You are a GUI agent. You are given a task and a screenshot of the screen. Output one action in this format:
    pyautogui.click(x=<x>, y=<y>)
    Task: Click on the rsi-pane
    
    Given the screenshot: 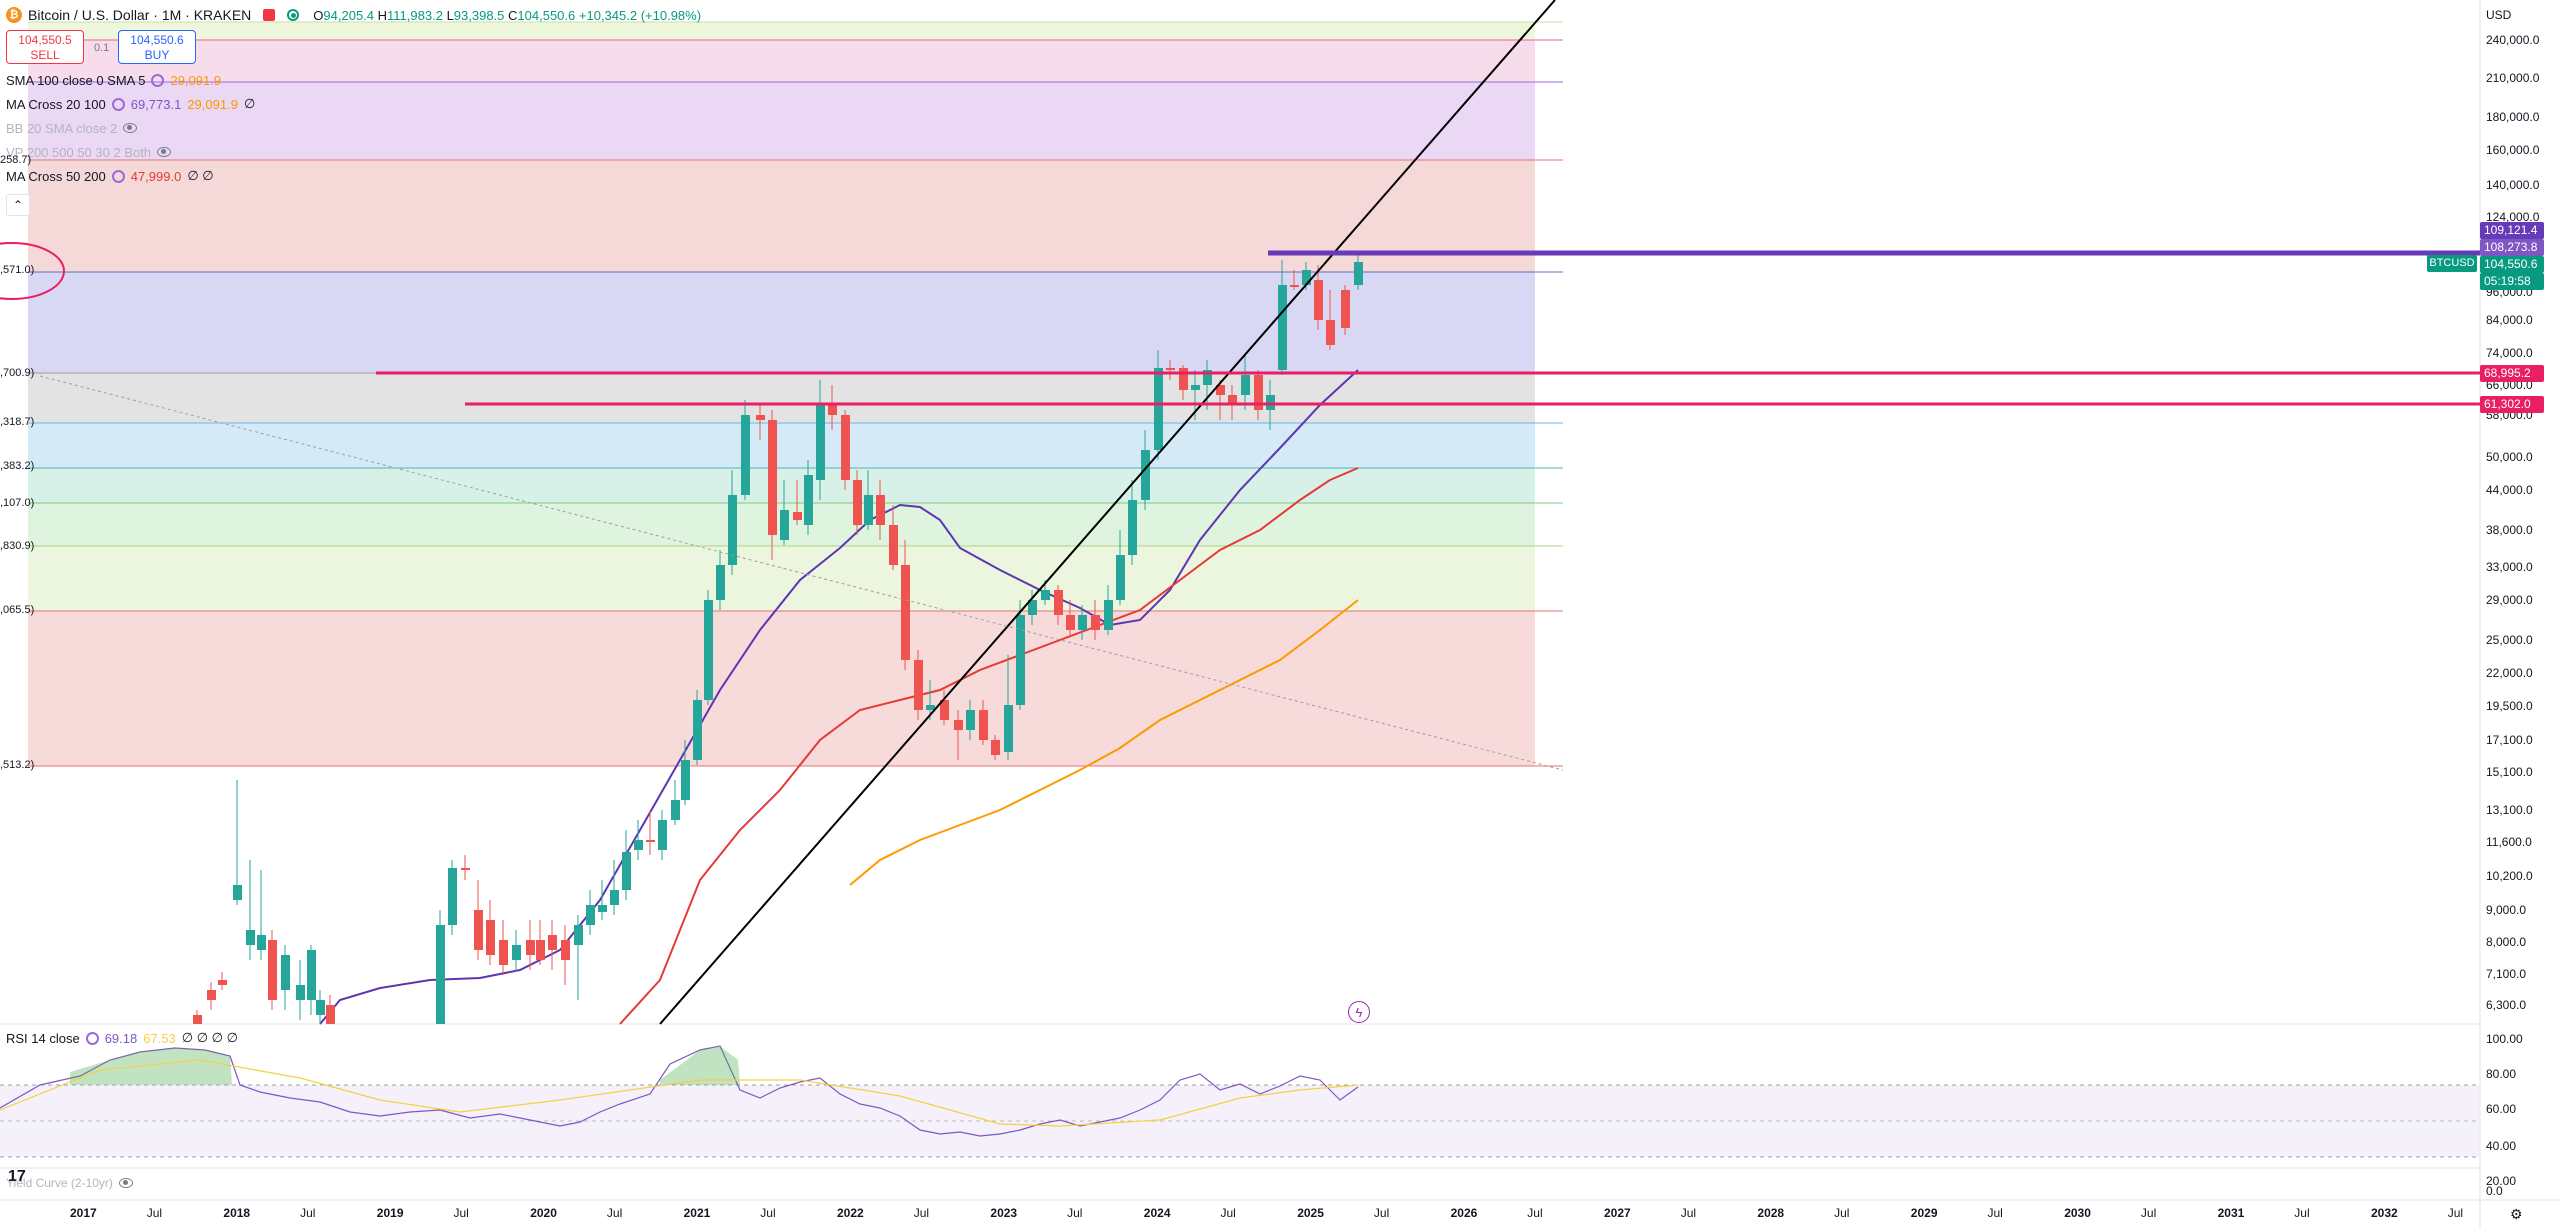 What is the action you would take?
    pyautogui.click(x=1240, y=1101)
    